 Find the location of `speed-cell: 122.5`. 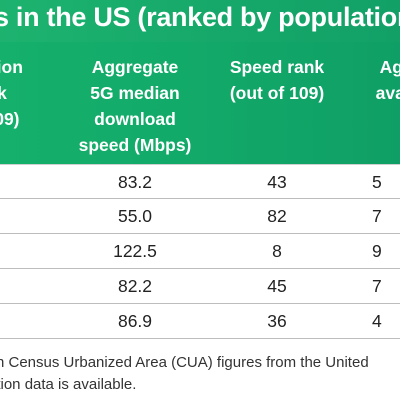

speed-cell: 122.5 is located at coordinates (135, 251).